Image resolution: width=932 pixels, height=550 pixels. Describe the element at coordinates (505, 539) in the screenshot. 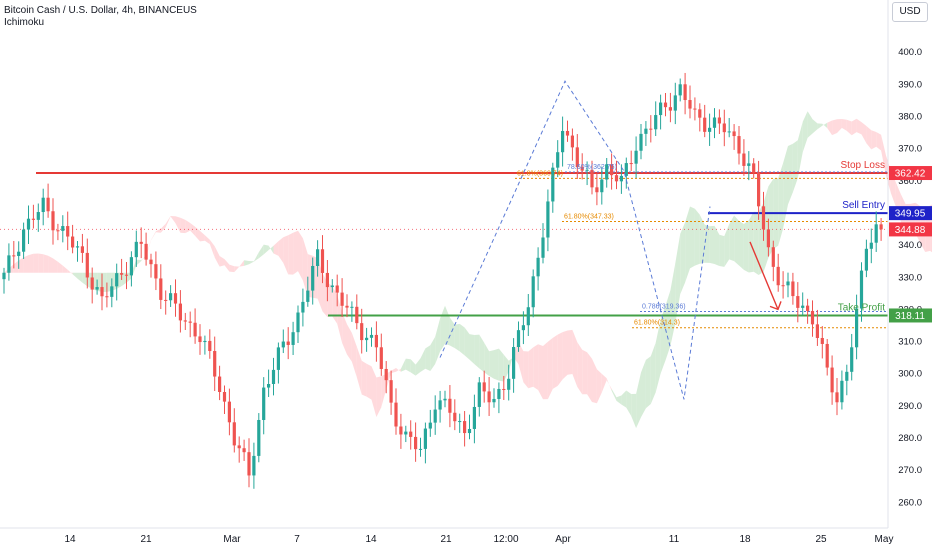

I see `x-tick-label: 12:00` at that location.